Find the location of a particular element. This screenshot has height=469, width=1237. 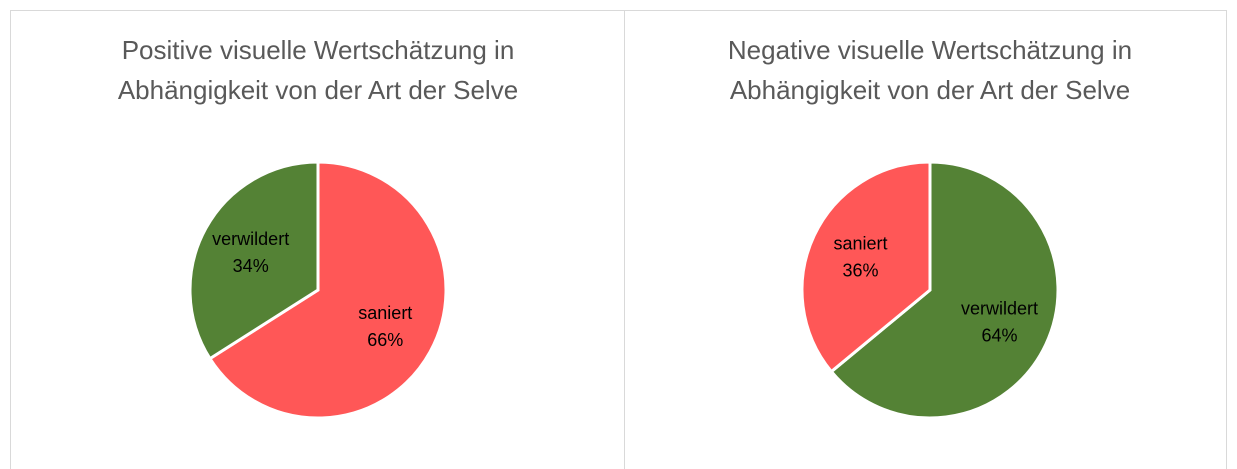

value-label: 64% is located at coordinates (999, 335).